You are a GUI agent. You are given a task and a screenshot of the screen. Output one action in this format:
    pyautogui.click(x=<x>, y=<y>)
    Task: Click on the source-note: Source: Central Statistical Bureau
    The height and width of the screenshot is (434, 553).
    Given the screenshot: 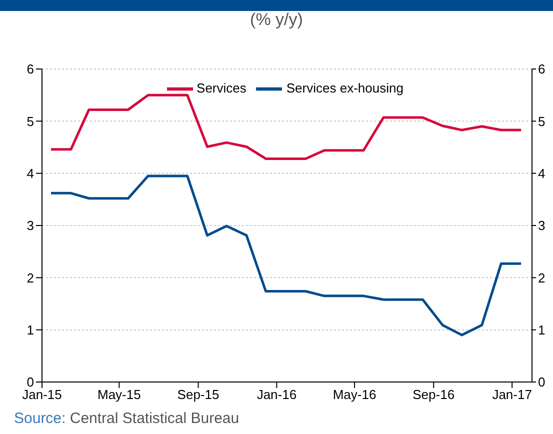 What is the action you would take?
    pyautogui.click(x=127, y=418)
    